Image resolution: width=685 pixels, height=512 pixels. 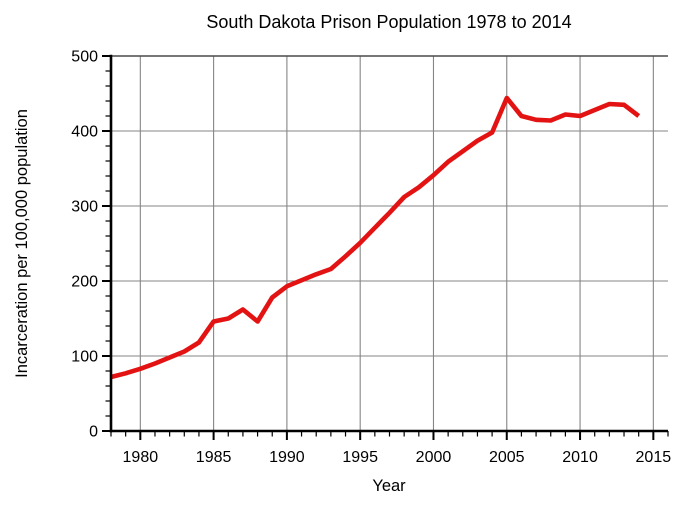 What do you see at coordinates (84, 245) in the screenshot?
I see `y-tick-labels: 0 100 200 300 400 500` at bounding box center [84, 245].